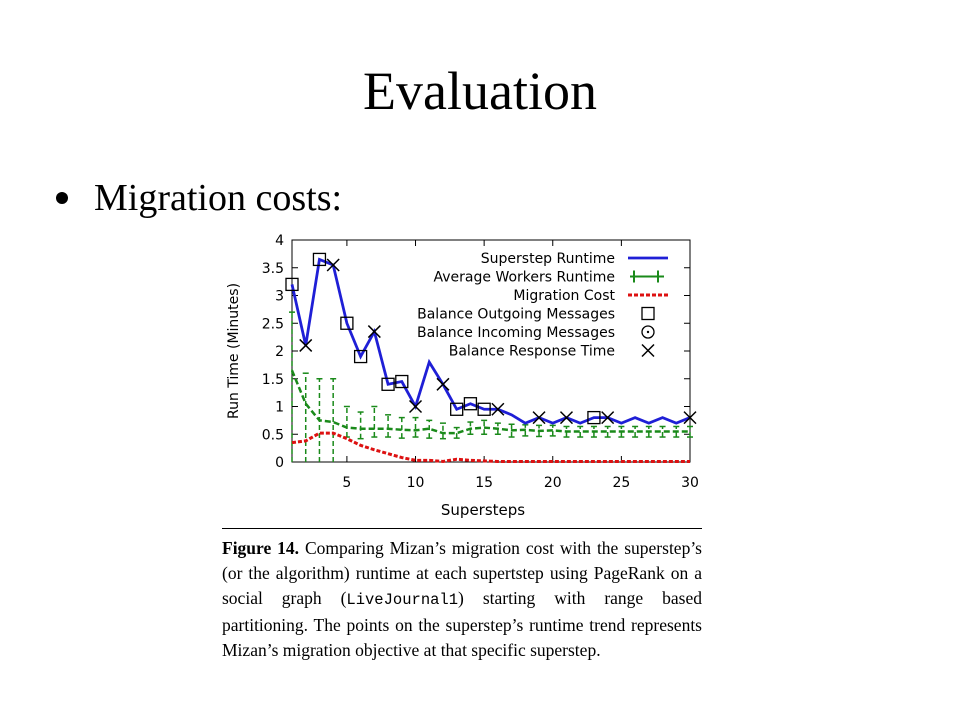 The height and width of the screenshot is (720, 960). What do you see at coordinates (564, 296) in the screenshot?
I see `legend-label: Migration Cost` at bounding box center [564, 296].